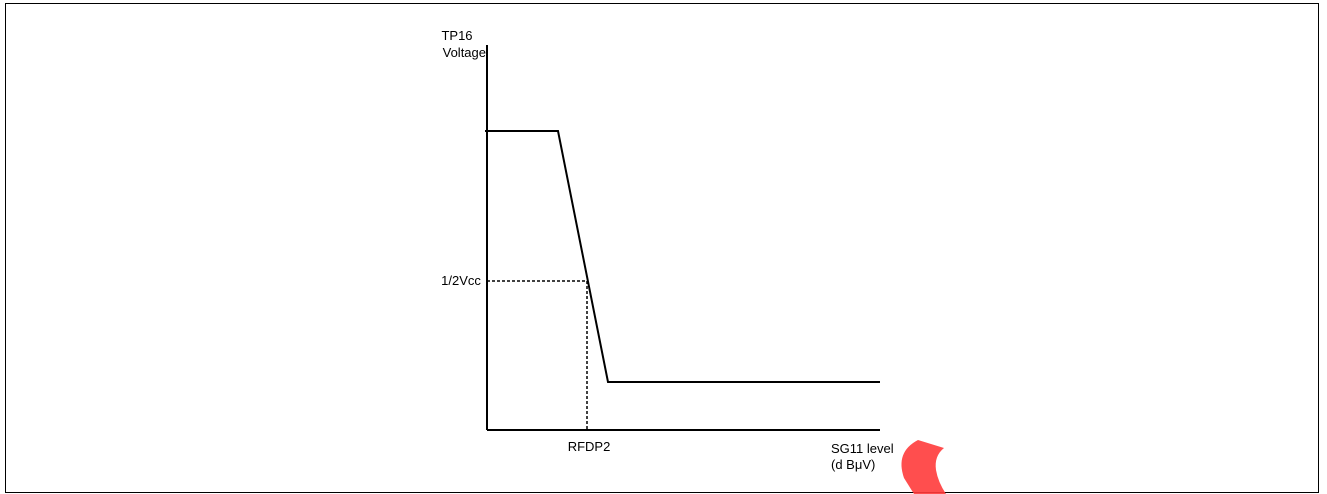  What do you see at coordinates (853, 464) in the screenshot?
I see `x-axis-label-line2: (d BμV)` at bounding box center [853, 464].